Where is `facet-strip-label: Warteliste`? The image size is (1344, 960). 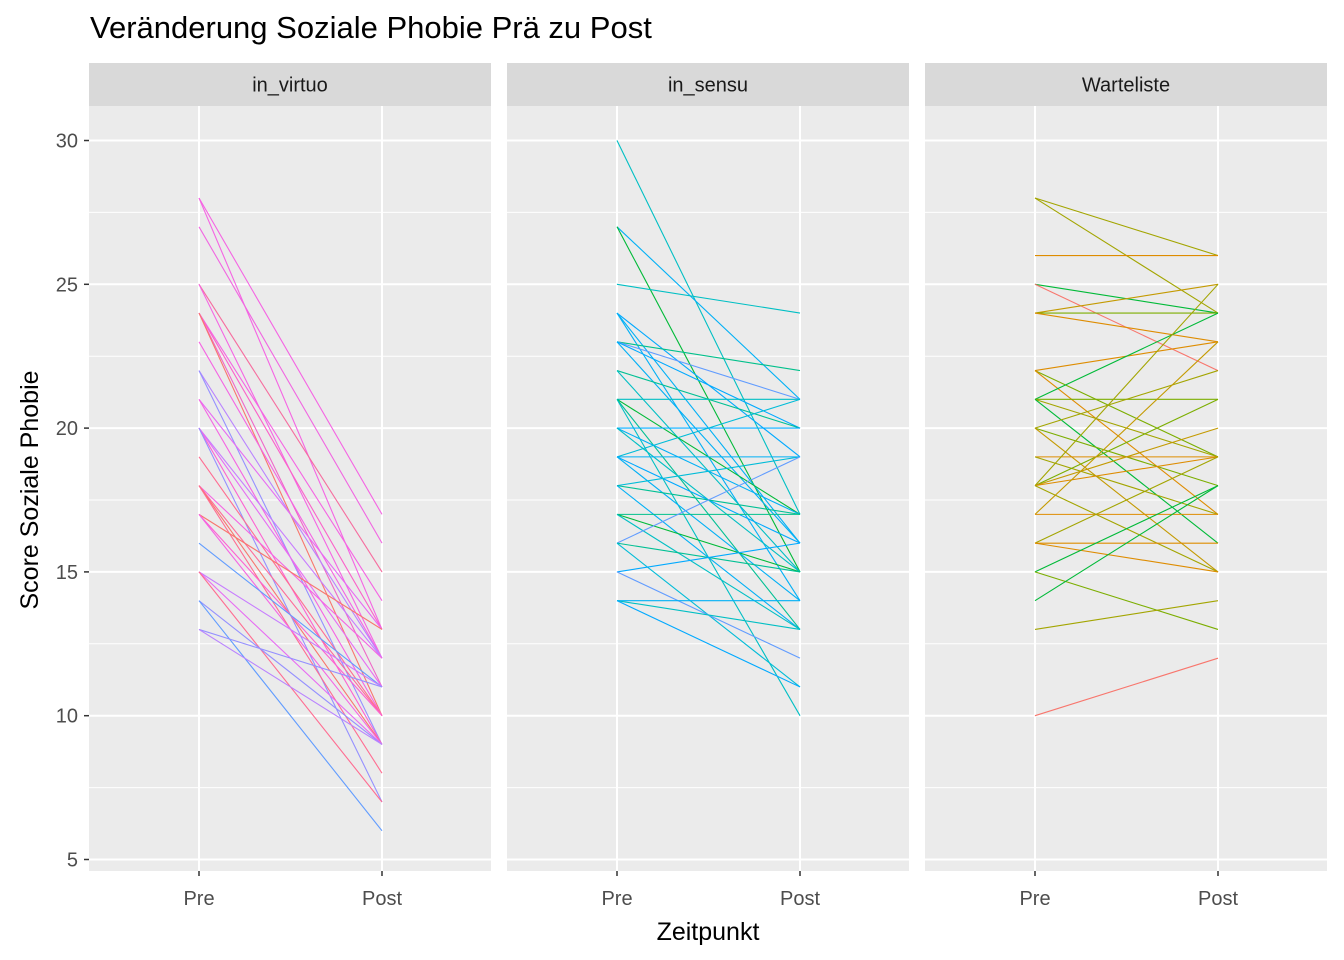
facet-strip-label: Warteliste is located at coordinates (1126, 86).